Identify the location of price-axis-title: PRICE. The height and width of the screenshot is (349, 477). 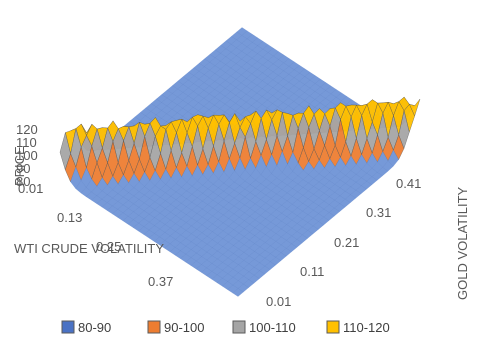
(19, 166).